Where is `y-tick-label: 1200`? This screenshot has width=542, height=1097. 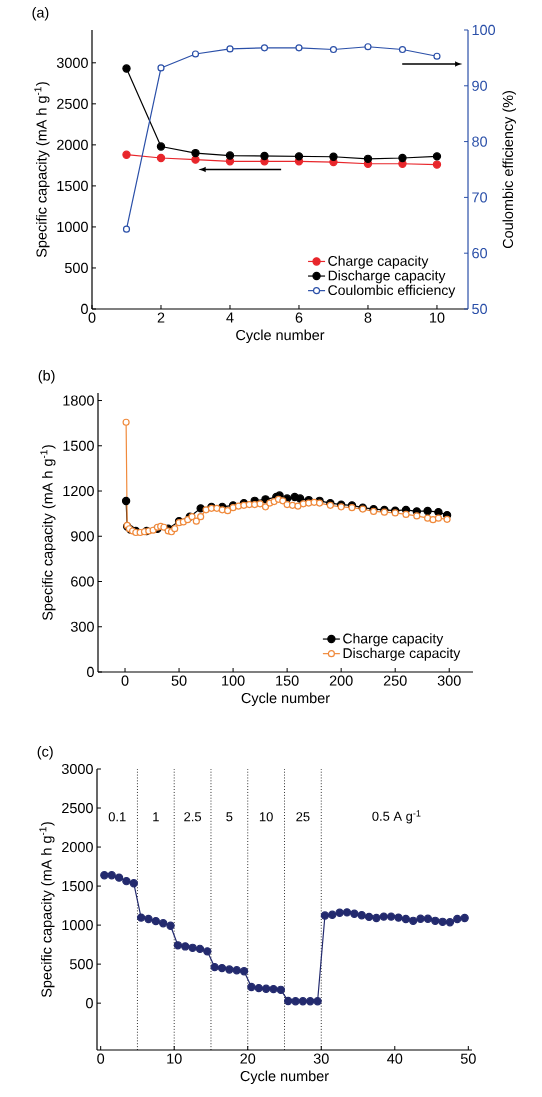 y-tick-label: 1200 is located at coordinates (78, 491).